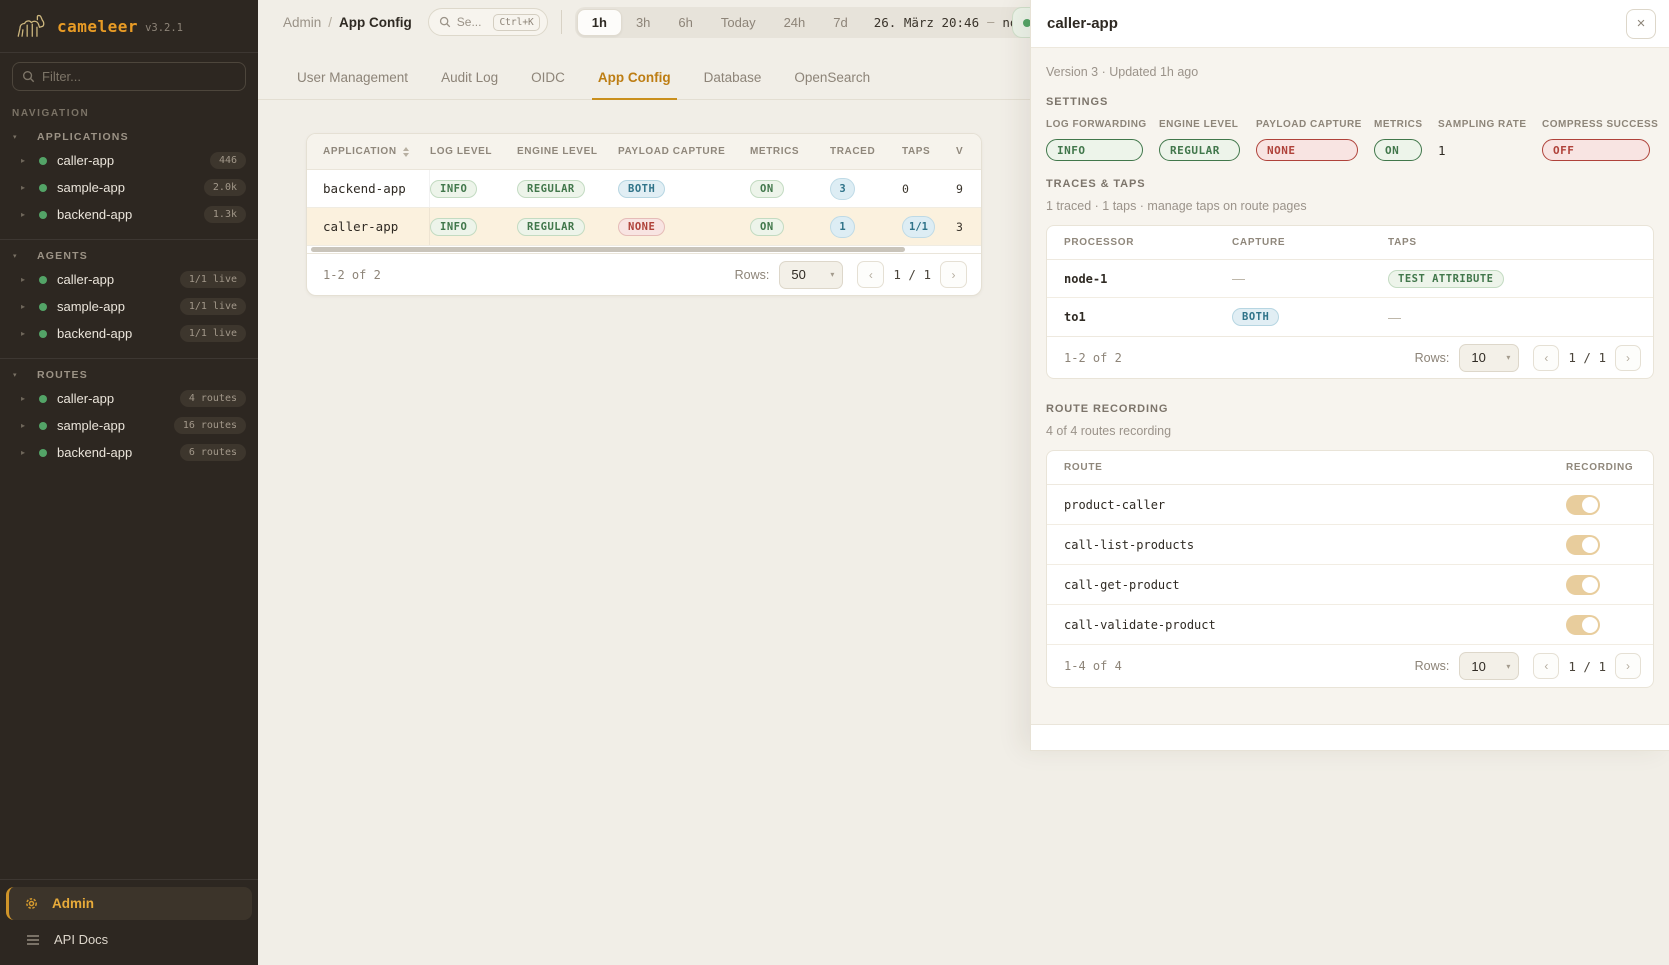 The image size is (1669, 965). What do you see at coordinates (405, 151) in the screenshot?
I see `sort-icon` at bounding box center [405, 151].